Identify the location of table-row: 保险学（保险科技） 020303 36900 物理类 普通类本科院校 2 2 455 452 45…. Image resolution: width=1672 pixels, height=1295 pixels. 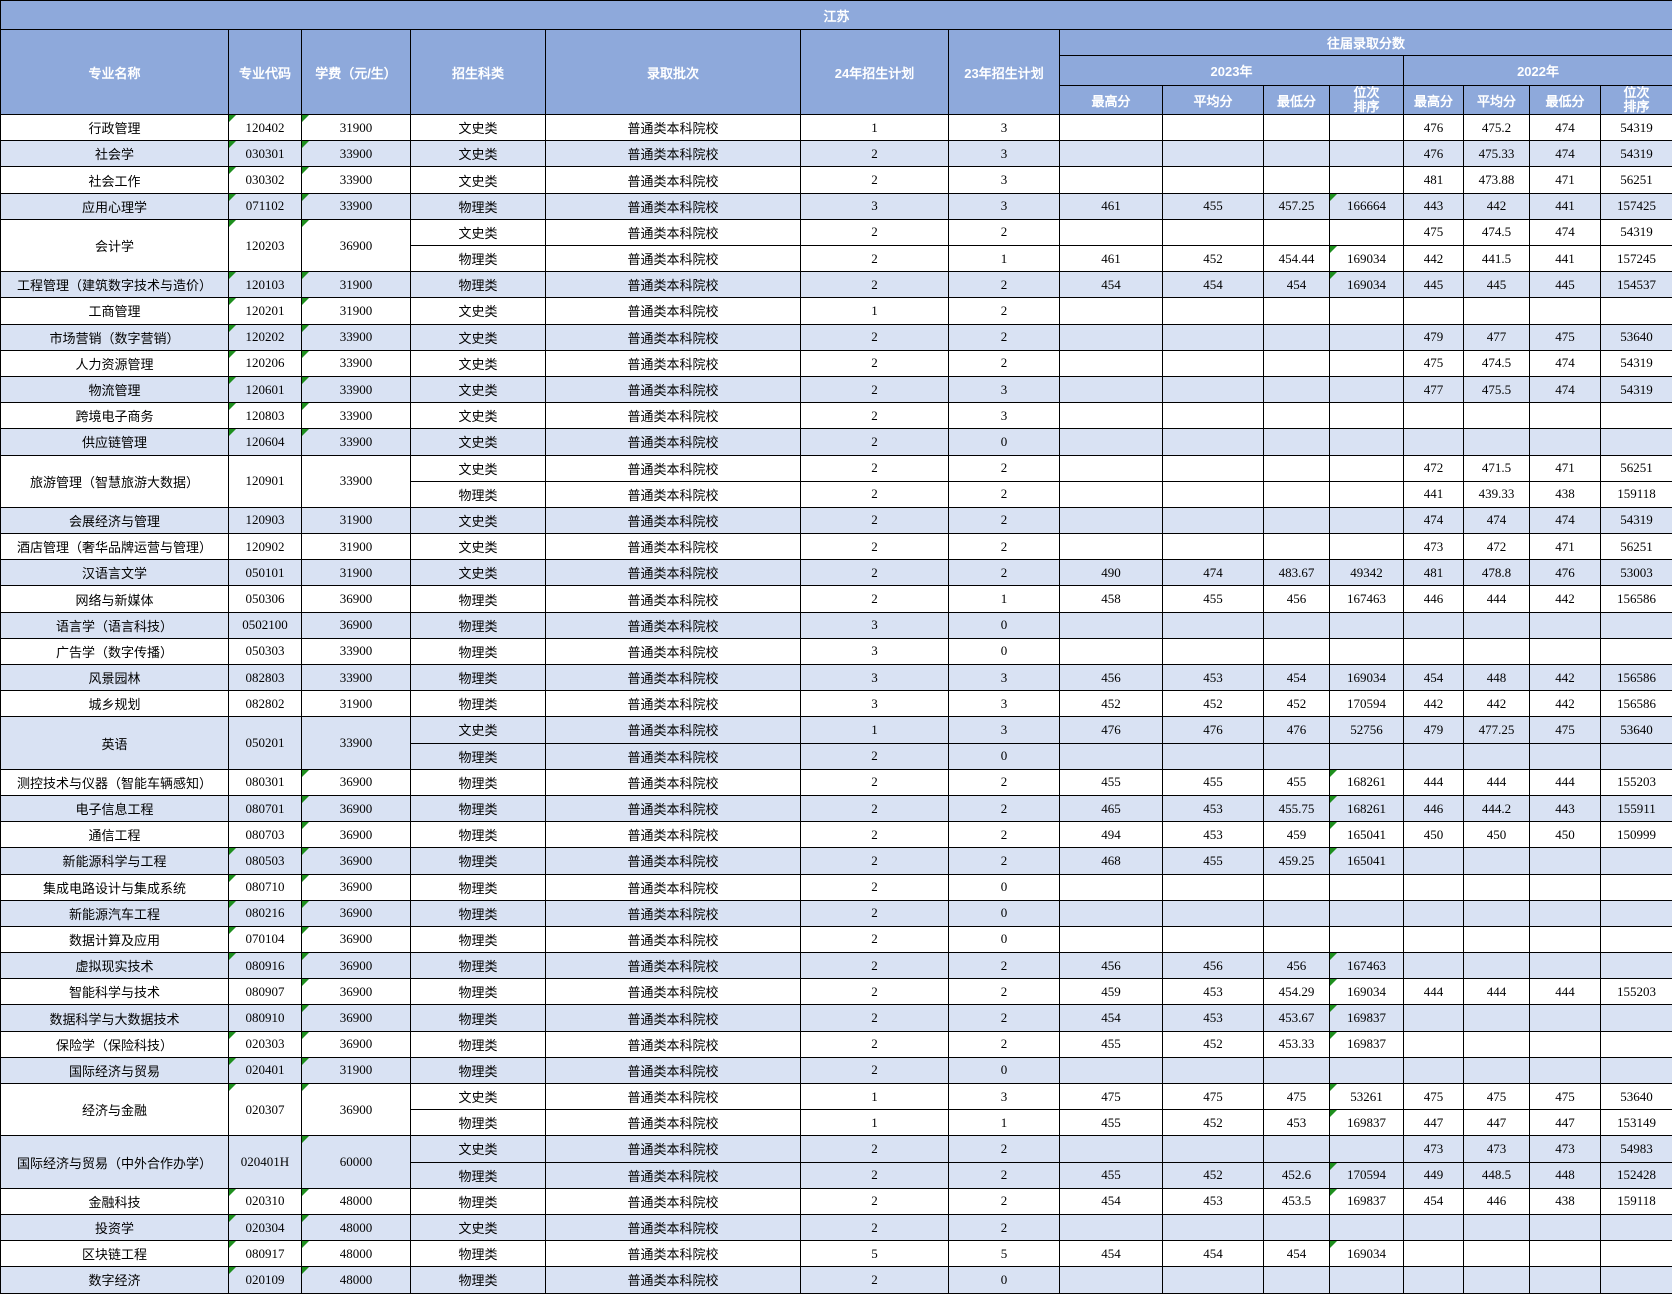
(836, 1044).